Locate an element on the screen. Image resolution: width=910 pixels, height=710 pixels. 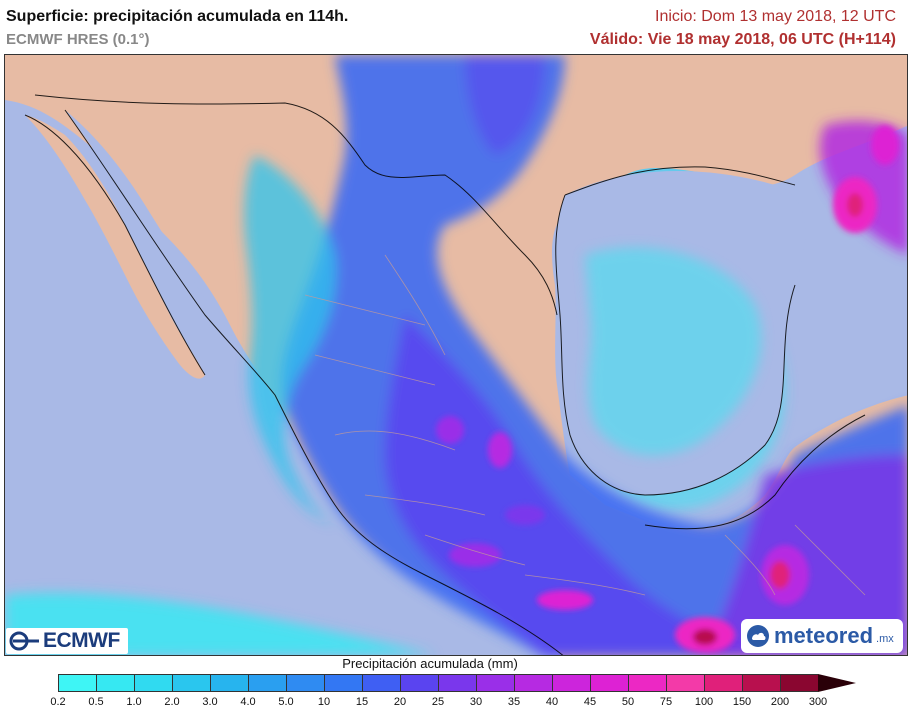
meteored-logo: meteored .mx is located at coordinates (822, 636).